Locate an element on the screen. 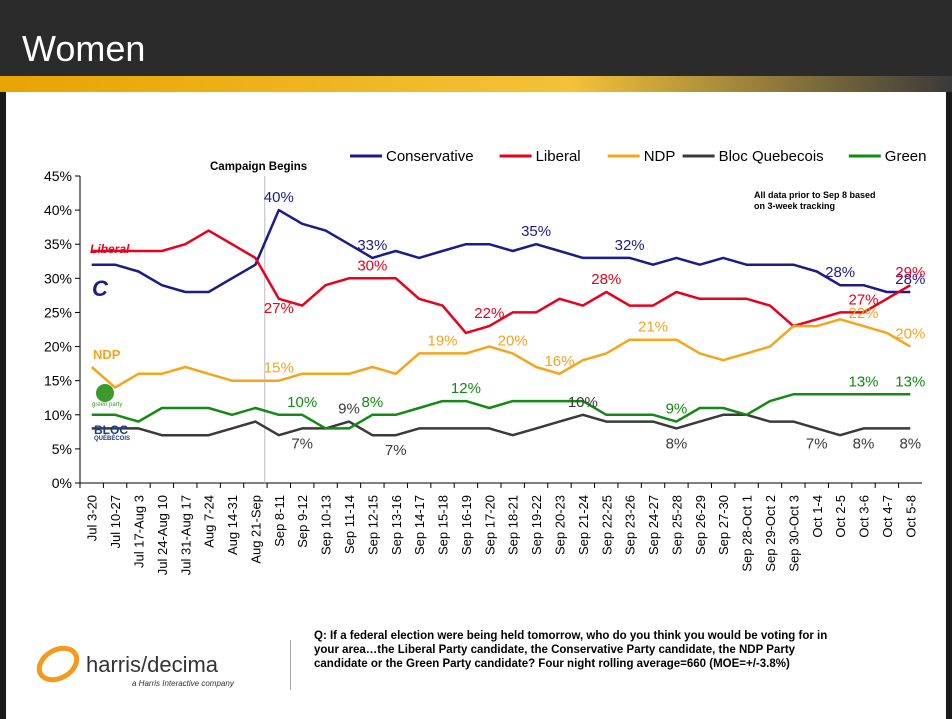  x-tick-label: Sep 27-30 is located at coordinates (723, 525).